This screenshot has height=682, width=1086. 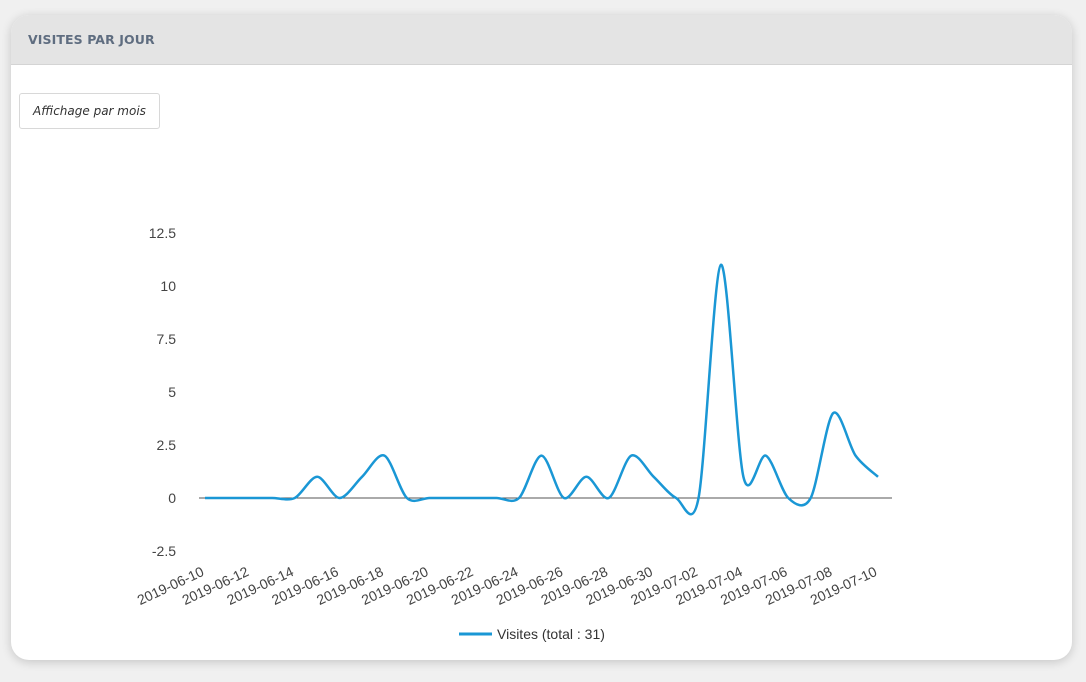 What do you see at coordinates (89, 111) in the screenshot?
I see `monthly-view-button: Affichage par mois` at bounding box center [89, 111].